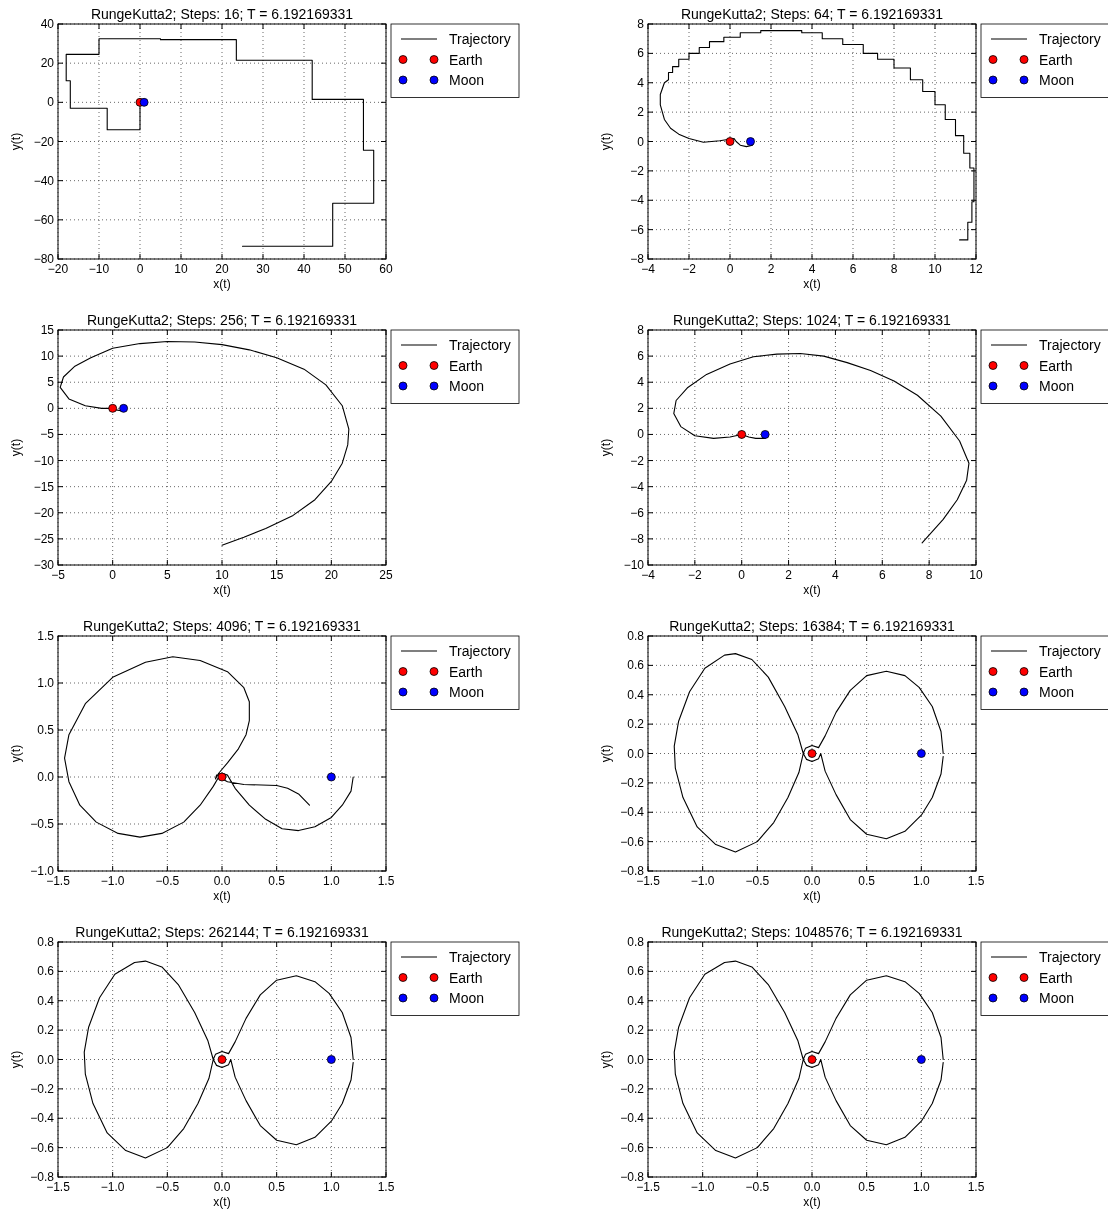  Describe the element at coordinates (386, 269) in the screenshot. I see `x-tick-label: 60` at that location.